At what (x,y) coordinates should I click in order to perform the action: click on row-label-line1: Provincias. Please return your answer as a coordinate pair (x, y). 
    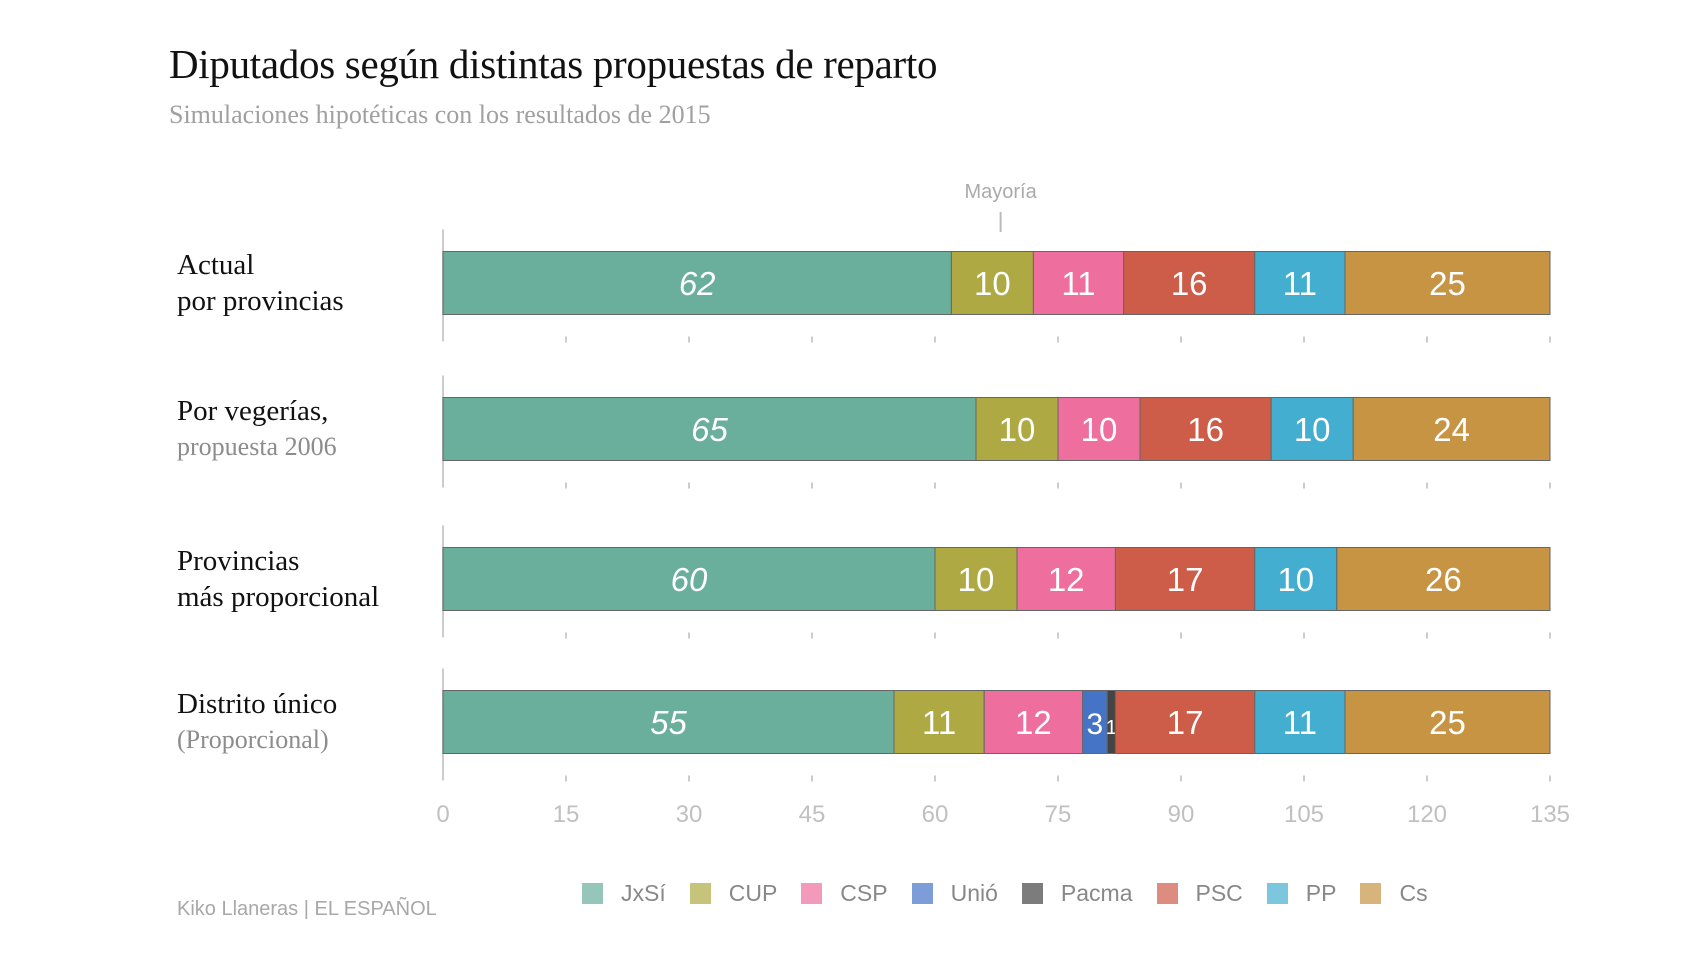
    Looking at the image, I should click on (238, 561).